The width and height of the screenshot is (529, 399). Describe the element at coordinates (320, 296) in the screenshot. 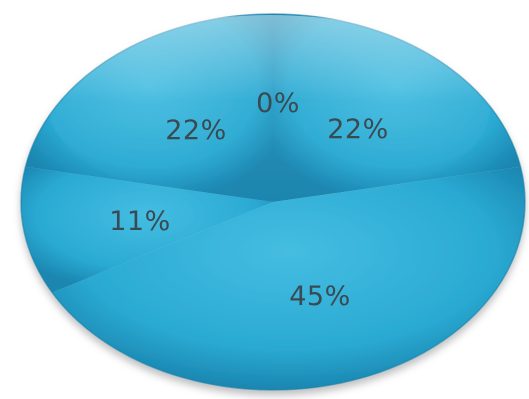

I see `pie-data-label-2: 45%` at that location.